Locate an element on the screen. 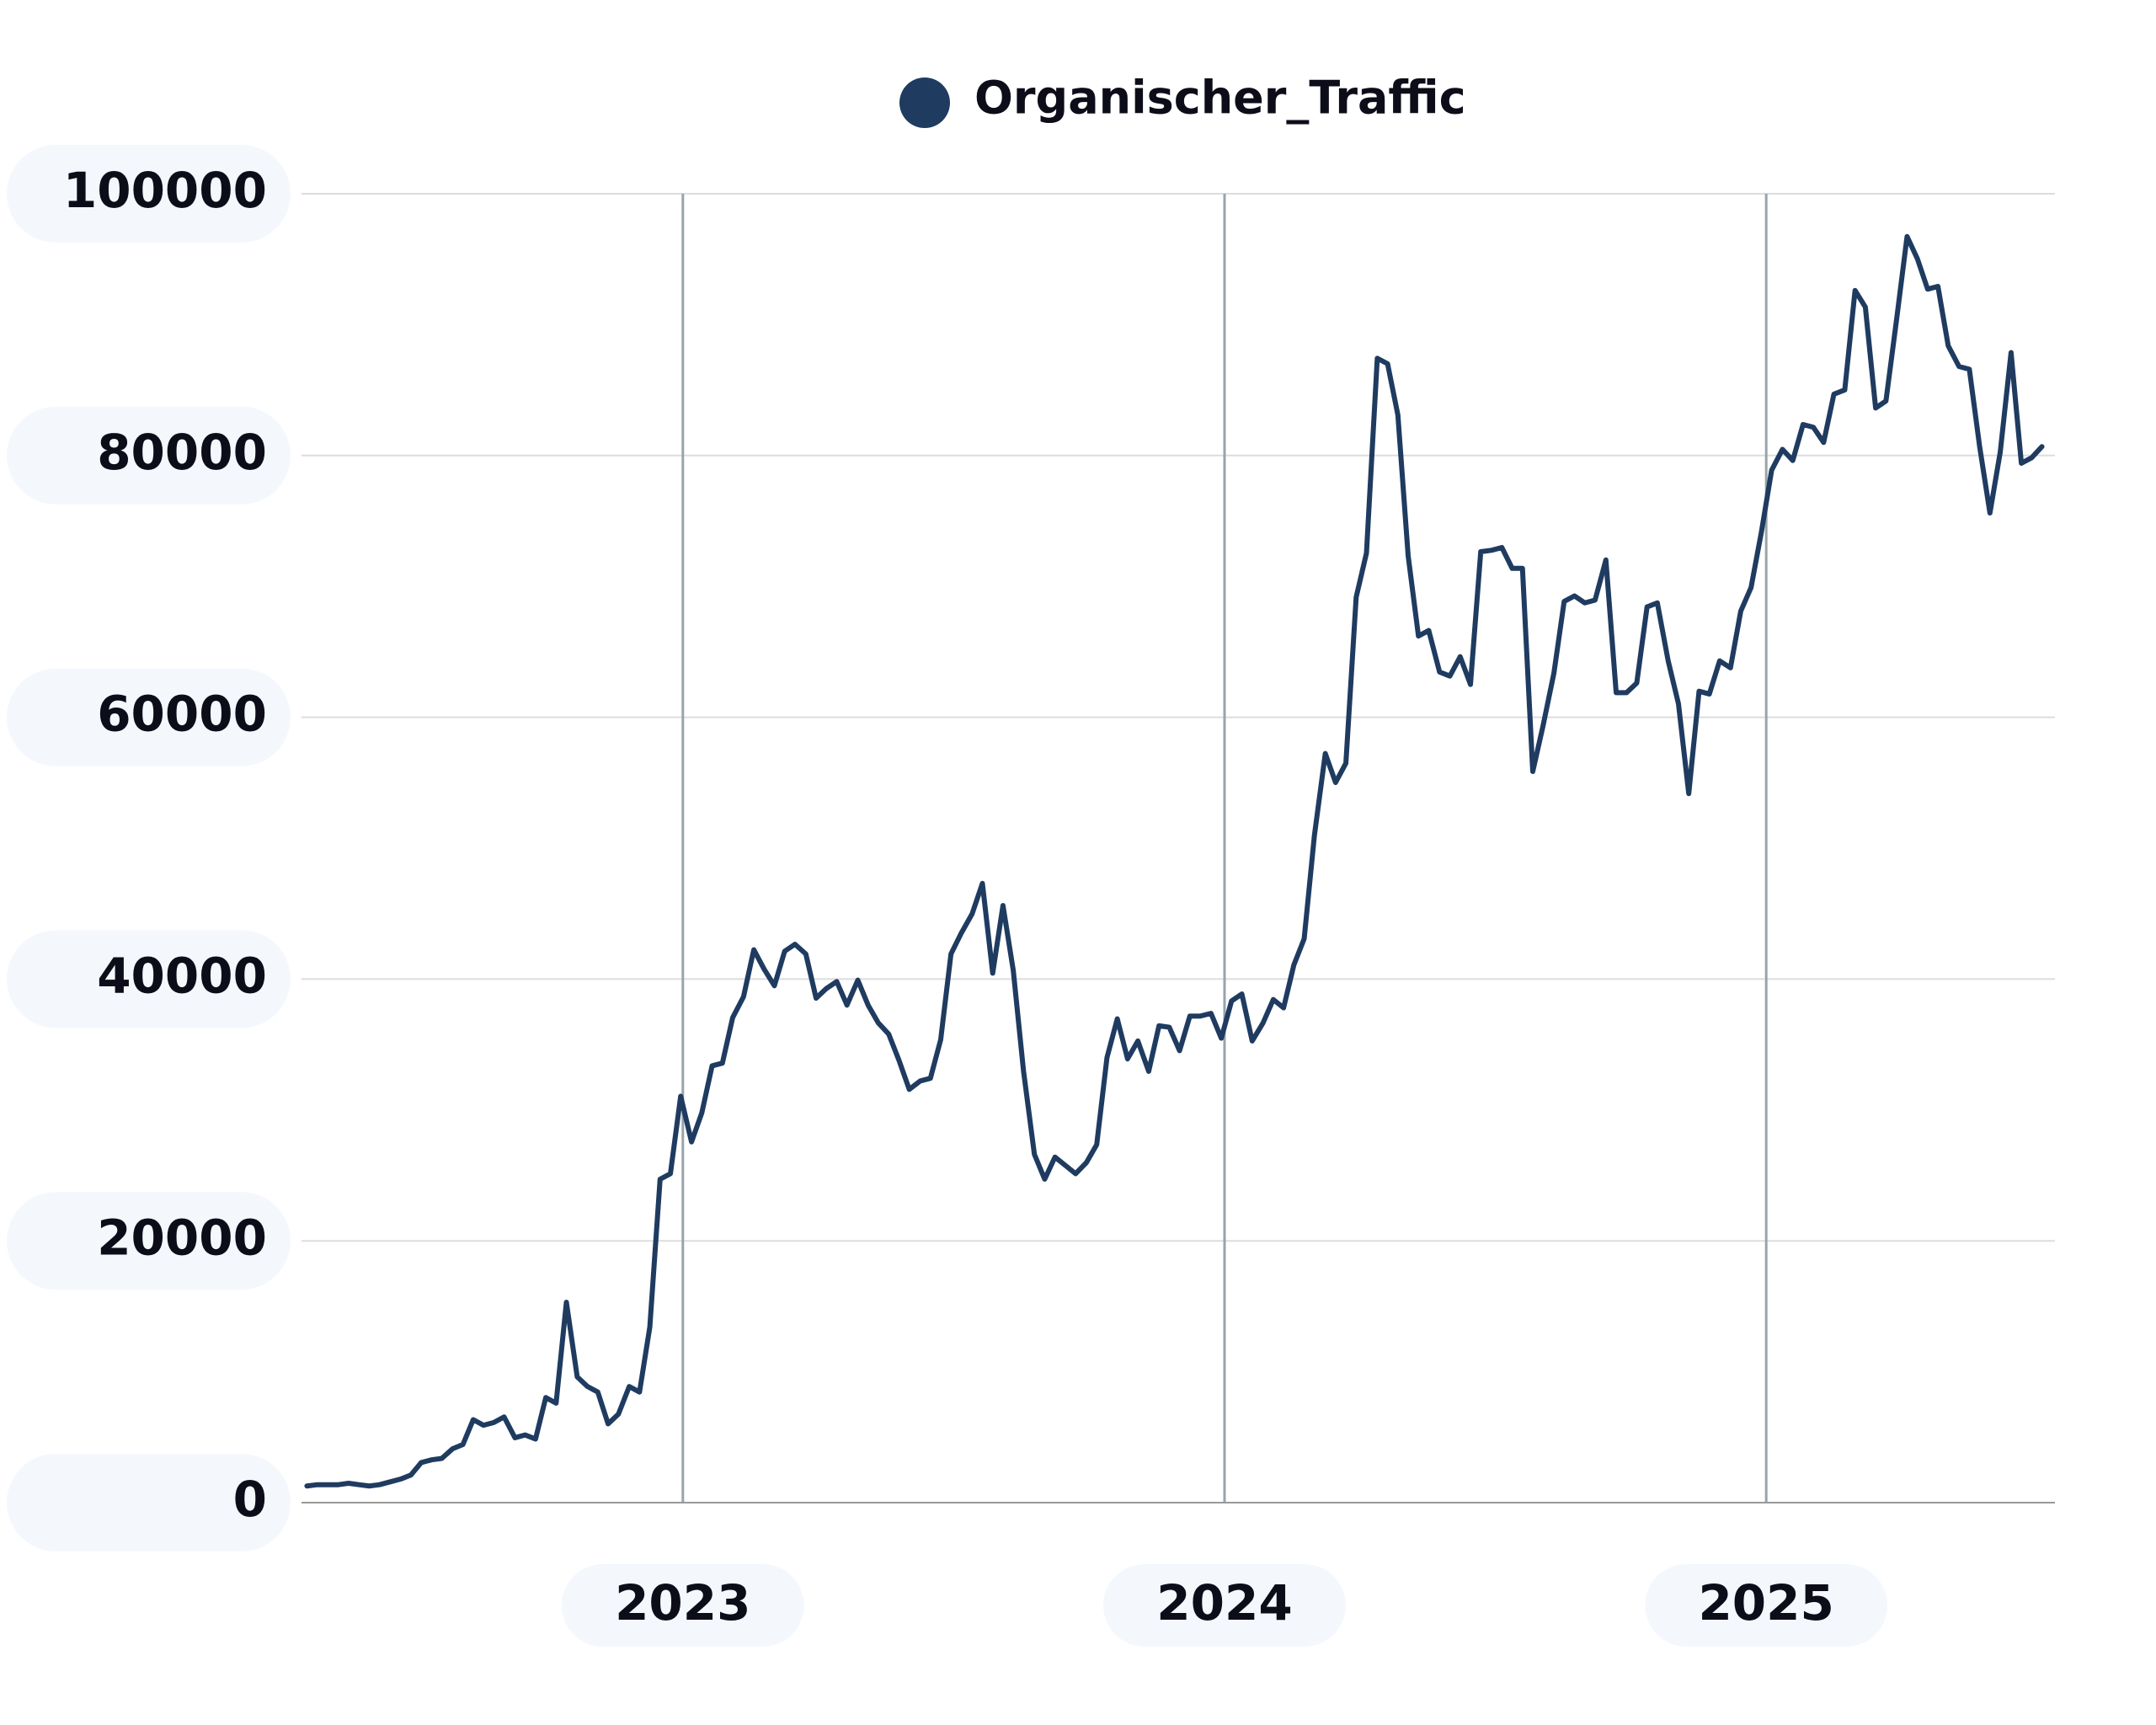 Image resolution: width=2156 pixels, height=1725 pixels. legend-marker is located at coordinates (924, 102).